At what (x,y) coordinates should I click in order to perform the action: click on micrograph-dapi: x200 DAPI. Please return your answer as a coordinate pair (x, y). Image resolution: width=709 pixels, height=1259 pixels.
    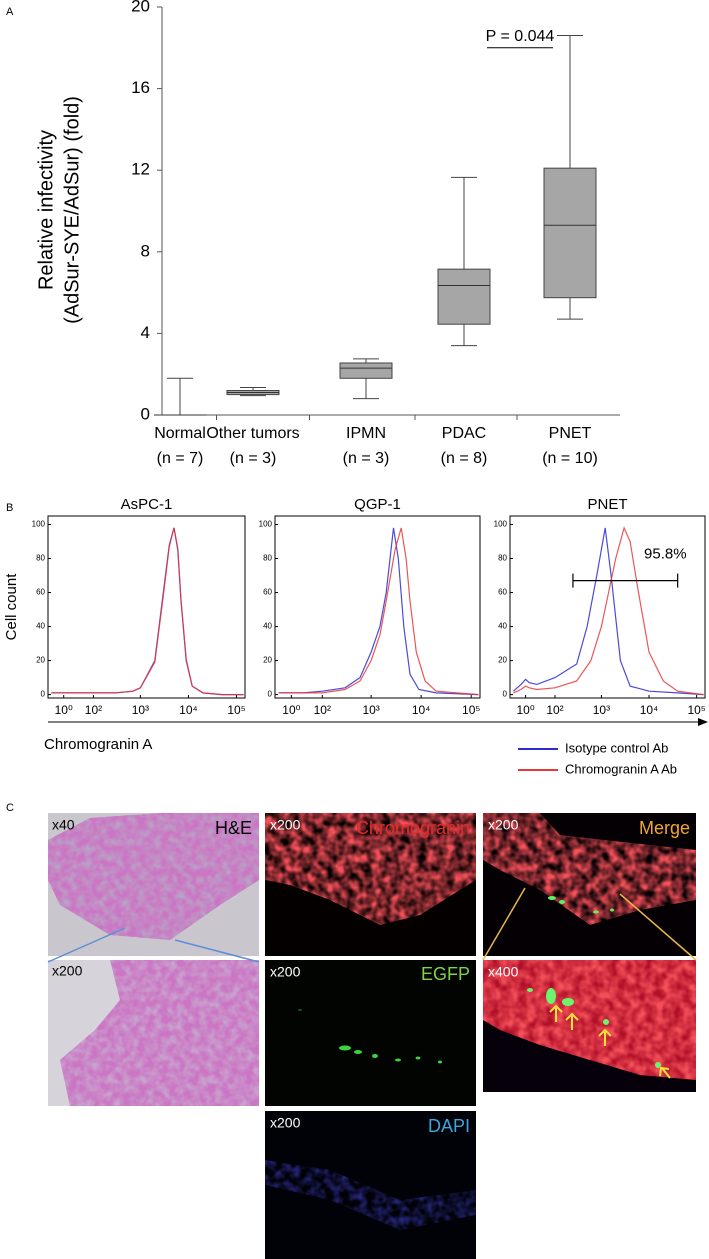
    Looking at the image, I should click on (370, 1185).